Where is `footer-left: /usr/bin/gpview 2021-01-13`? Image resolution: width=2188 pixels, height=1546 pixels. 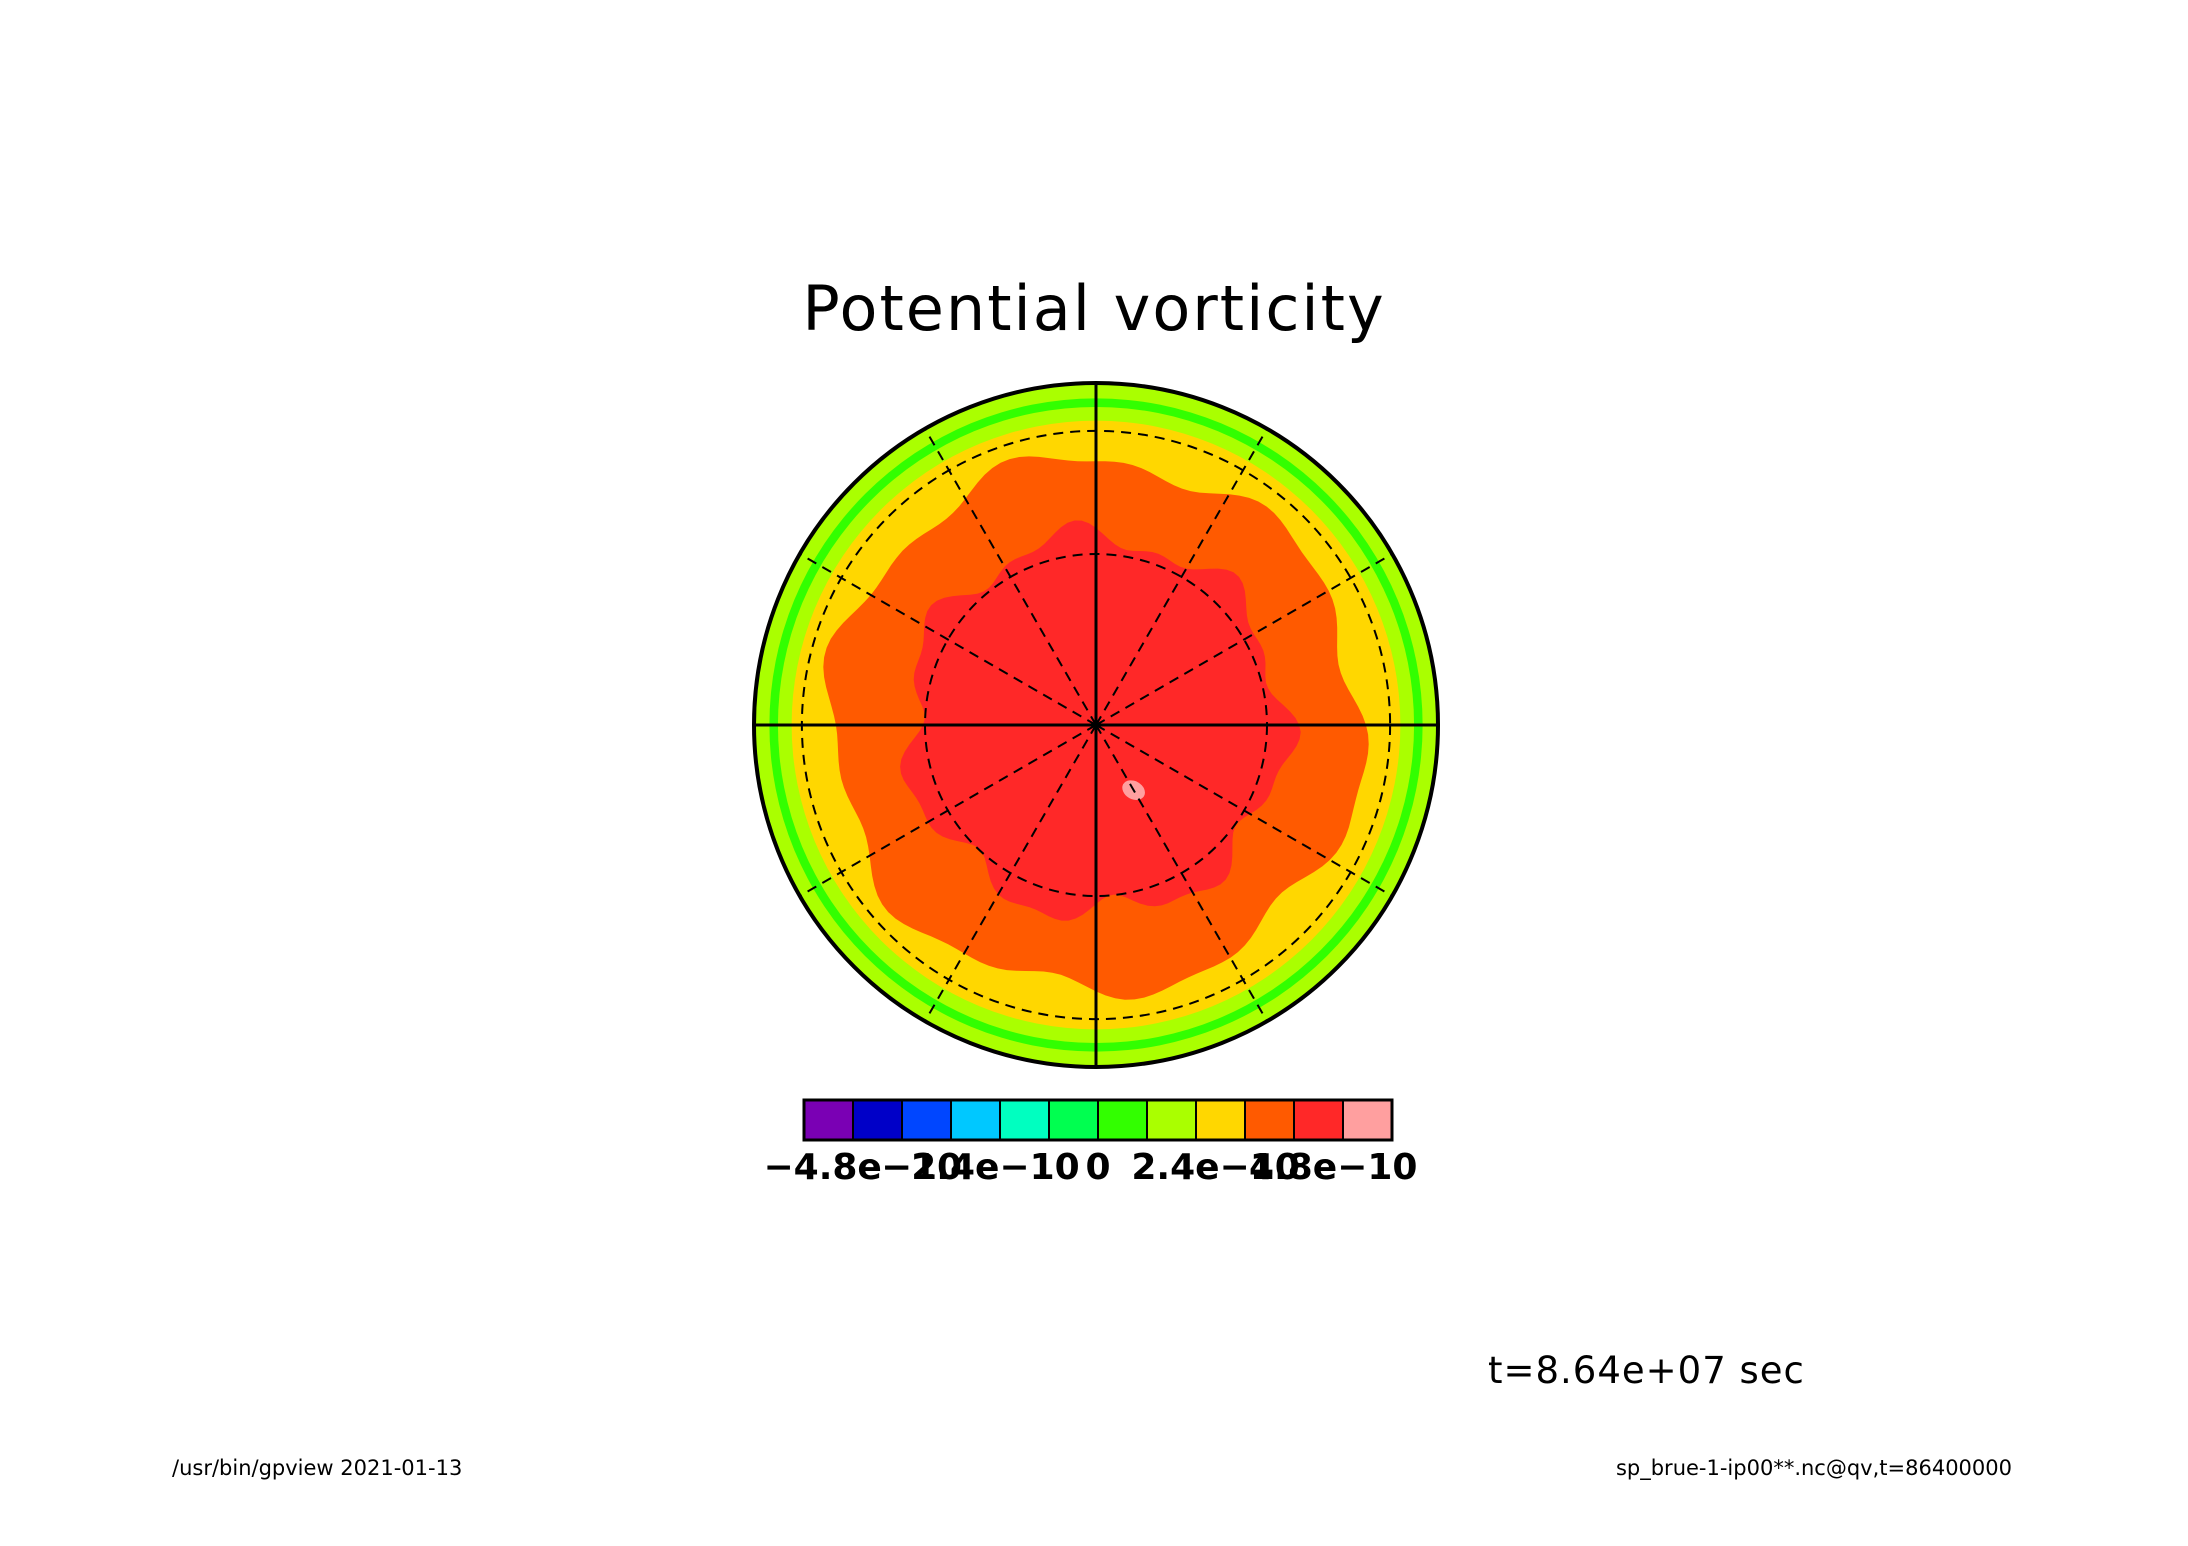 footer-left: /usr/bin/gpview 2021-01-13 is located at coordinates (317, 1468).